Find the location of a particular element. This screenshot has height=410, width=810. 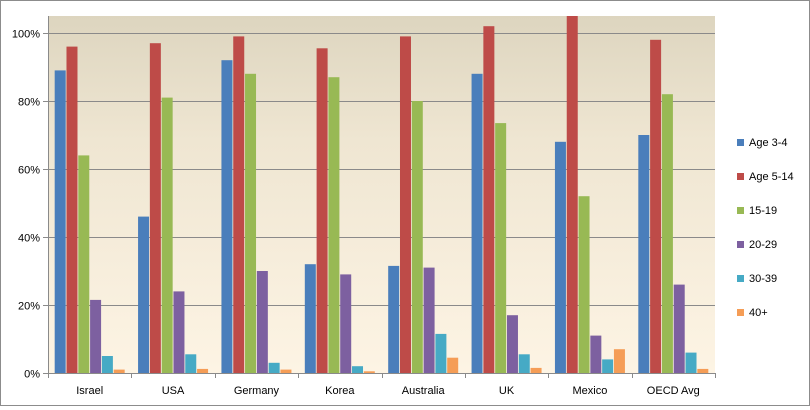

legend-label: Age 5-14 is located at coordinates (771, 177).